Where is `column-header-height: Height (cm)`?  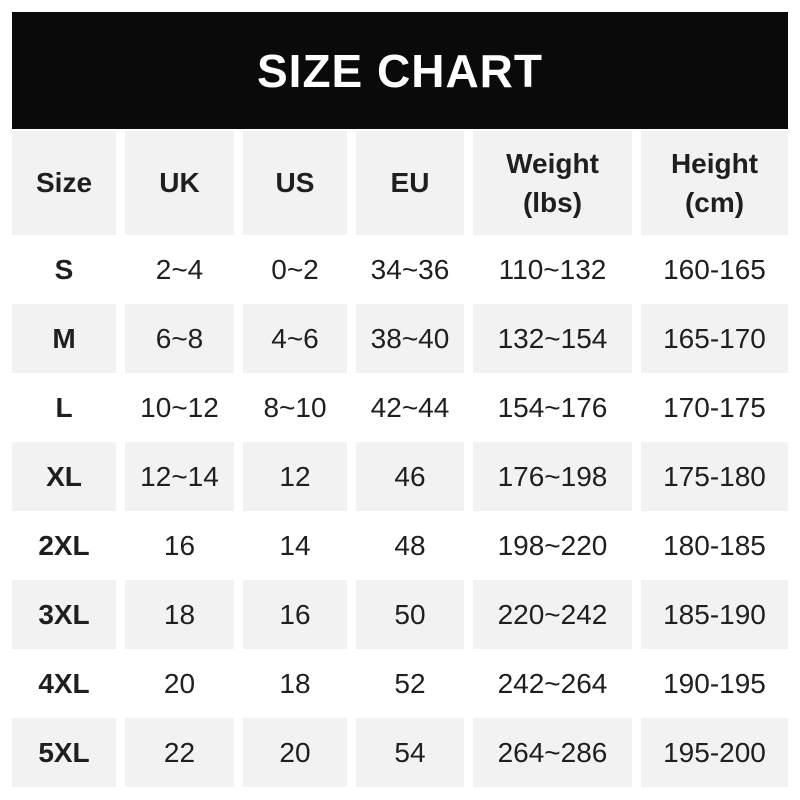 column-header-height: Height (cm) is located at coordinates (714, 183).